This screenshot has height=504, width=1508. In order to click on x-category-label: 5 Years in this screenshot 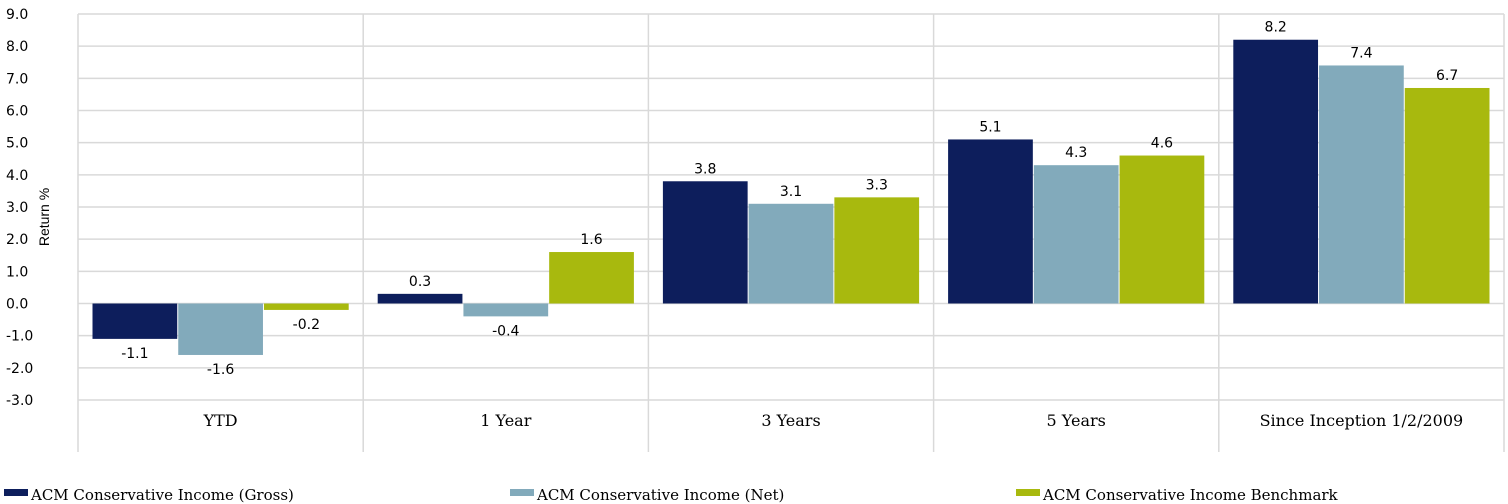, I will do `click(1076, 420)`.